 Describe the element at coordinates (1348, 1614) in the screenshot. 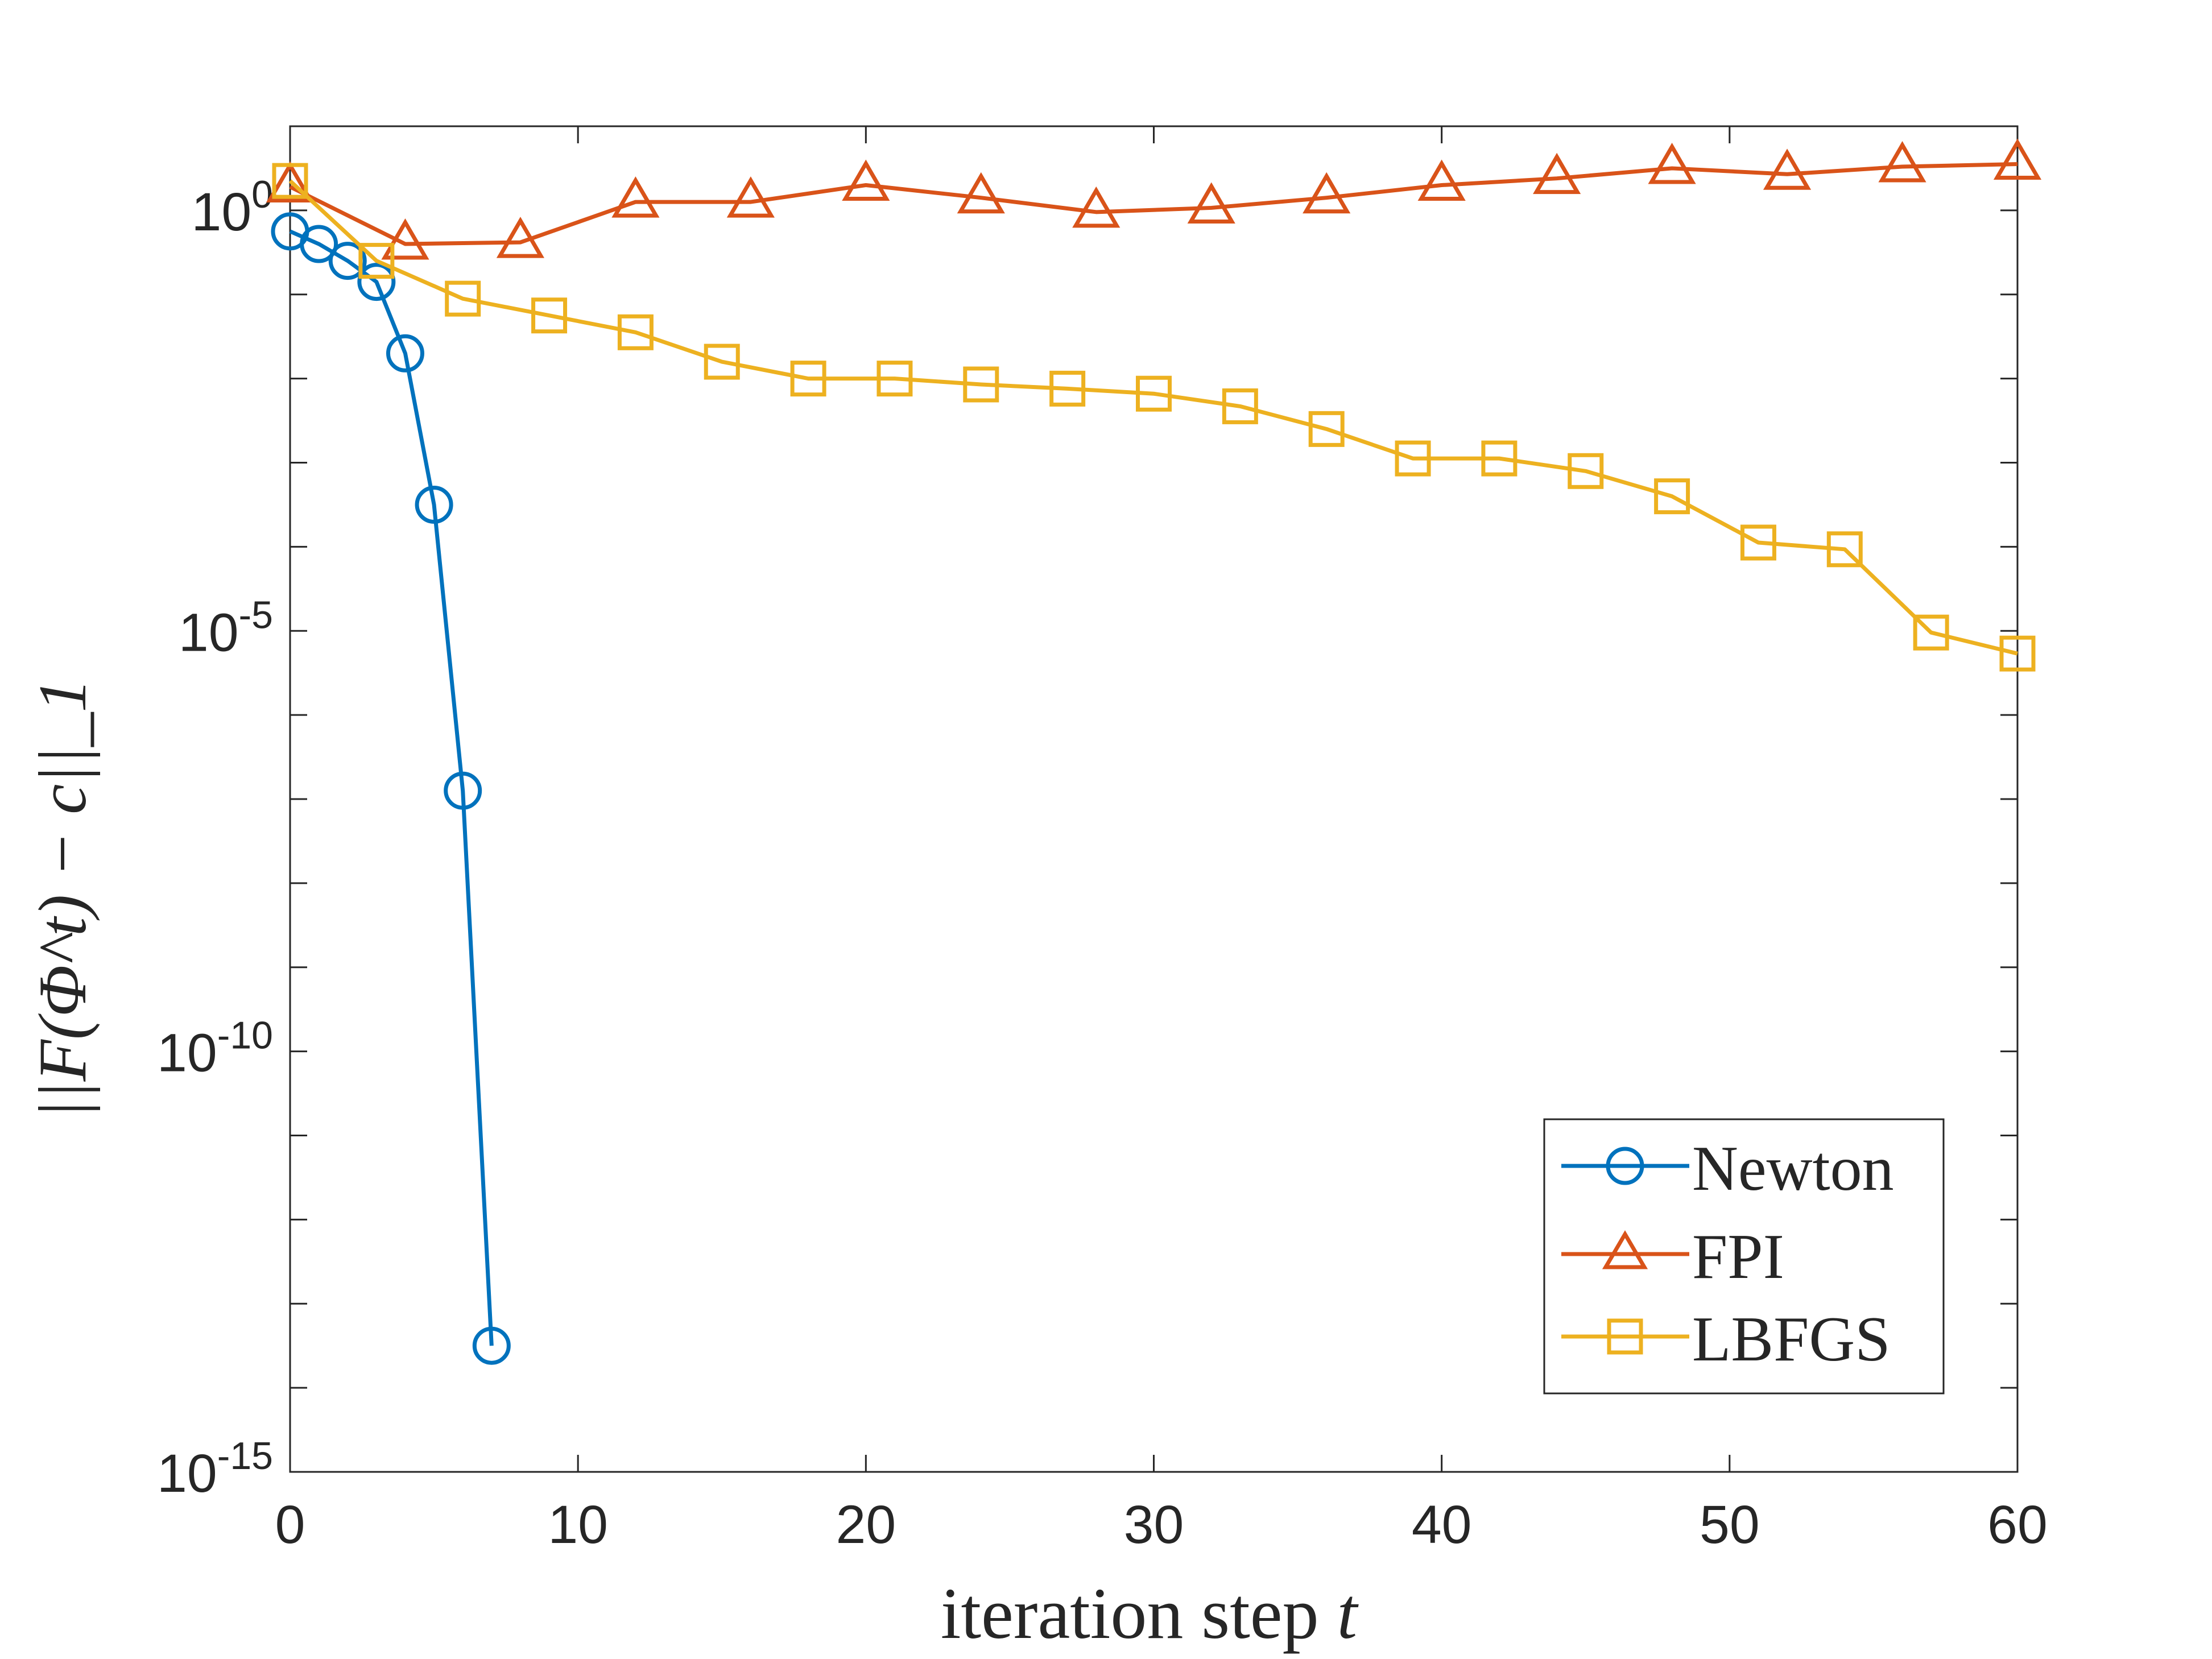

I see `x-axis-label-variable: t` at that location.